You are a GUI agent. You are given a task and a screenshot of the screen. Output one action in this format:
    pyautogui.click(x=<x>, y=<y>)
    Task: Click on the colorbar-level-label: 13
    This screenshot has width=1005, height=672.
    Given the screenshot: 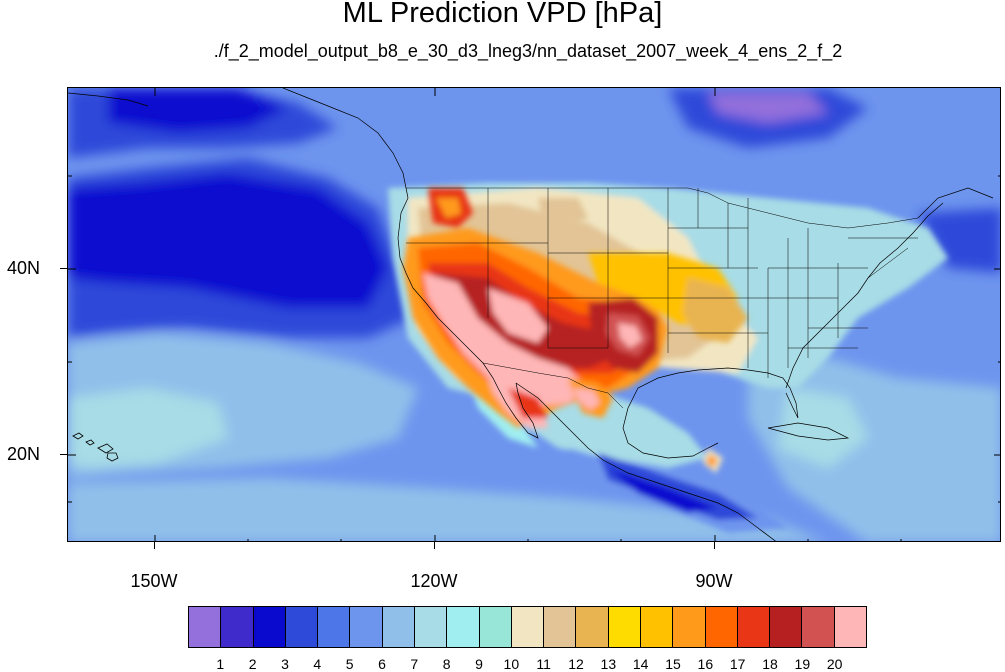 What is the action you would take?
    pyautogui.click(x=608, y=664)
    